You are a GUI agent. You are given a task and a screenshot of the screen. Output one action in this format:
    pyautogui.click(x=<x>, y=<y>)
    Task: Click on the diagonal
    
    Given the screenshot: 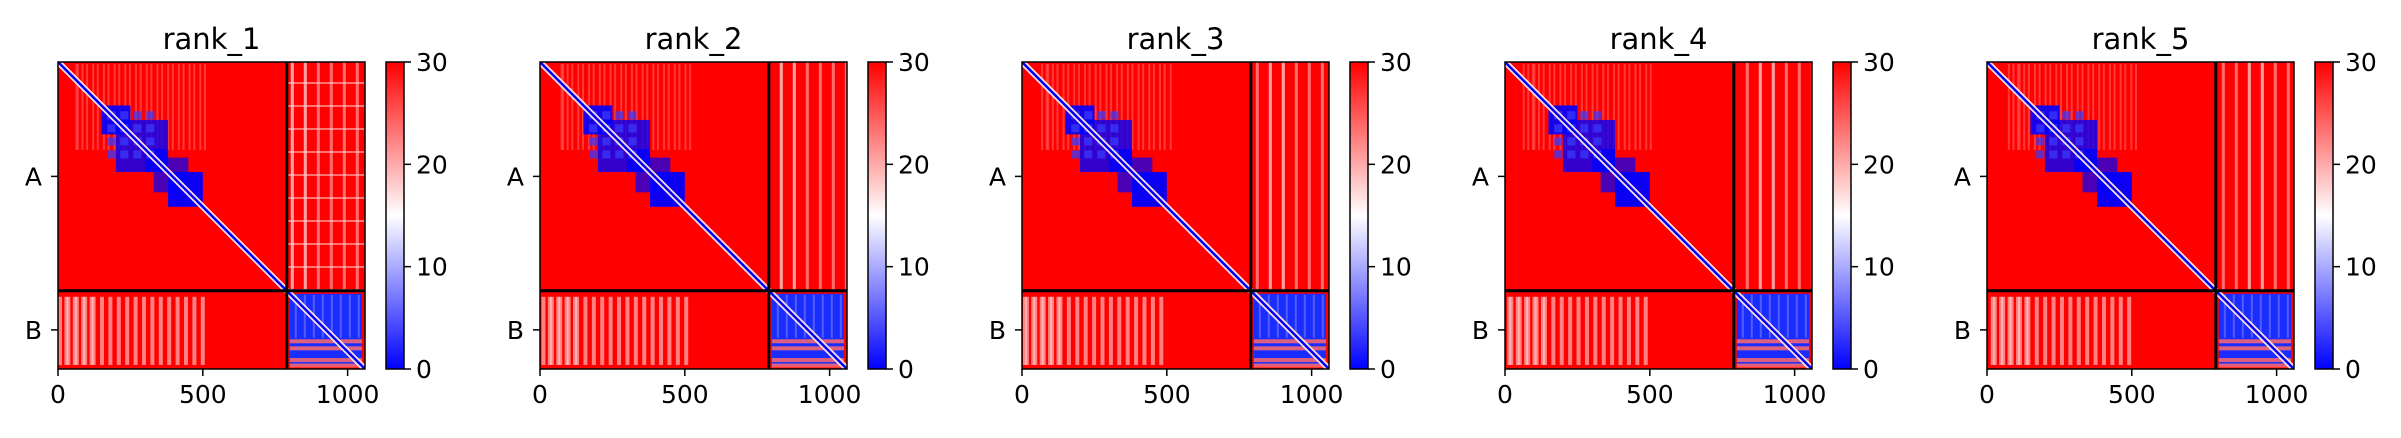 What is the action you would take?
    pyautogui.click(x=693, y=215)
    